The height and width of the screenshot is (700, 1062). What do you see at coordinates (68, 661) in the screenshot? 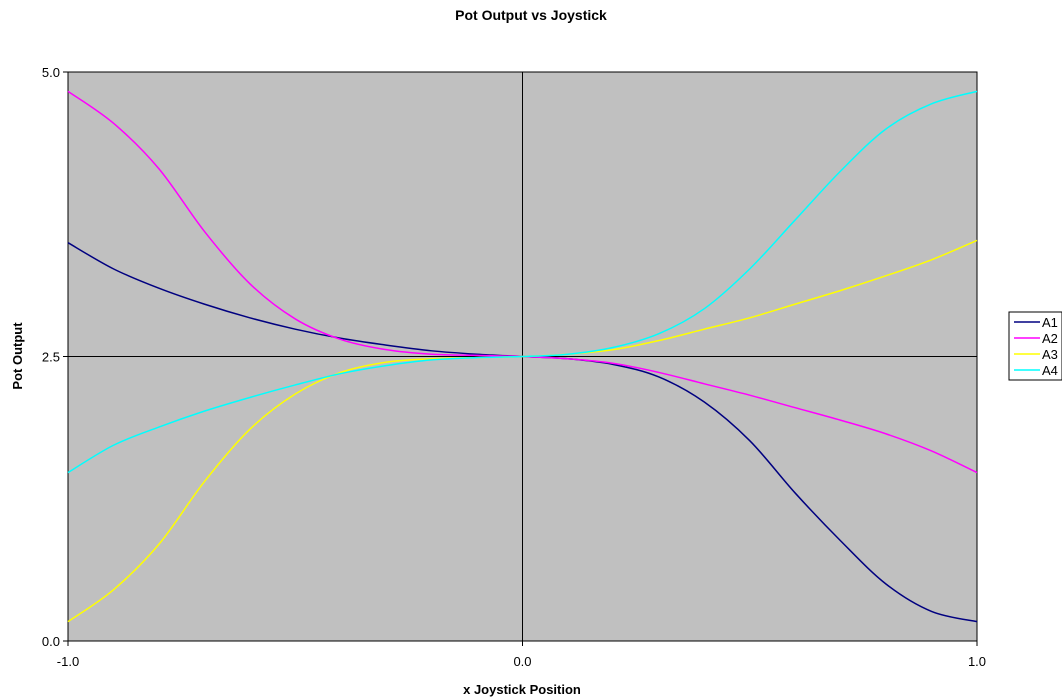
I see `x-tick-label: -1.0` at bounding box center [68, 661].